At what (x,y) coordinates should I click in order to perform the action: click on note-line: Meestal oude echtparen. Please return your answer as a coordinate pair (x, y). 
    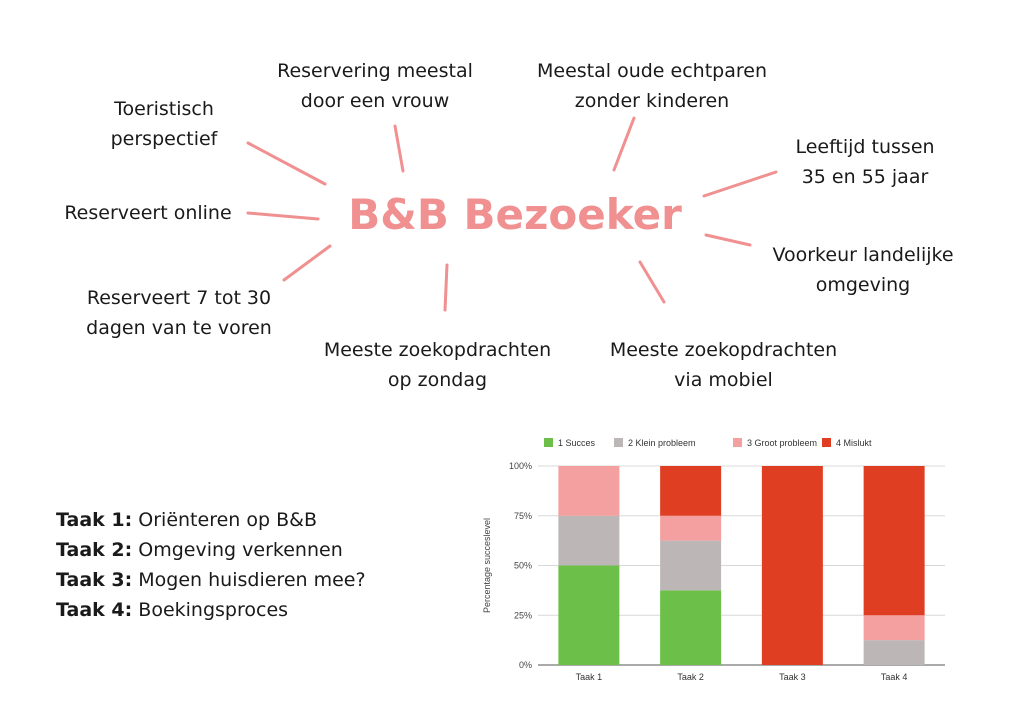
    Looking at the image, I should click on (652, 71).